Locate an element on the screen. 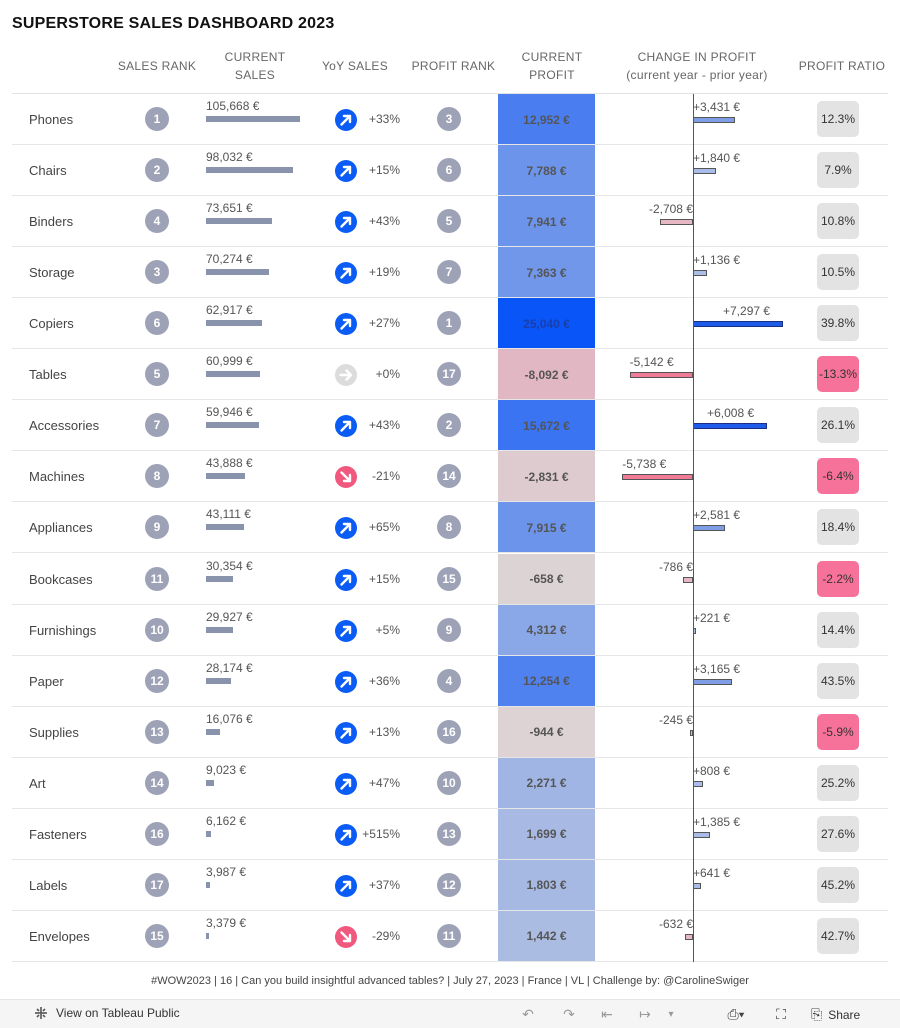  header-current-sales: CURRENT SALES is located at coordinates (255, 66).